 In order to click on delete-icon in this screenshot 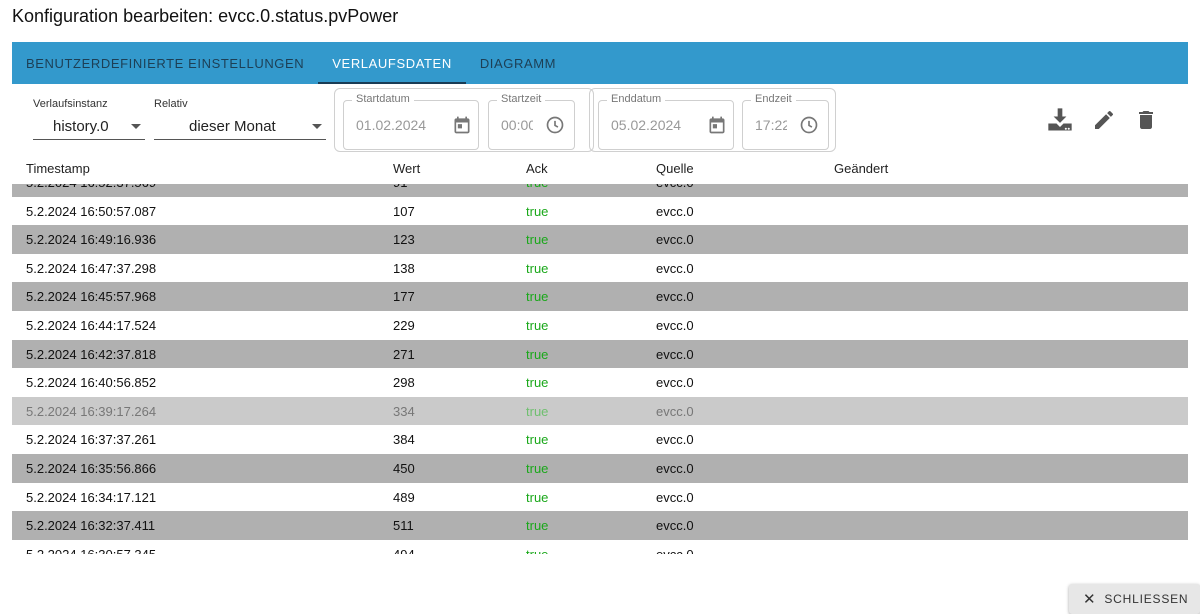, I will do `click(1146, 120)`.